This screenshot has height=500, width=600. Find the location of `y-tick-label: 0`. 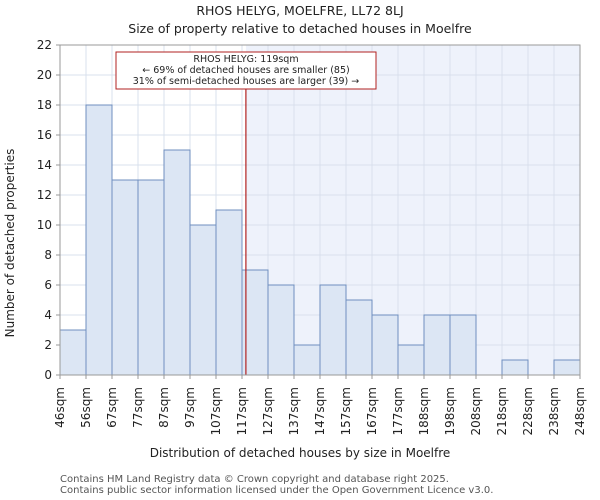

y-tick-label: 0 is located at coordinates (48, 375).